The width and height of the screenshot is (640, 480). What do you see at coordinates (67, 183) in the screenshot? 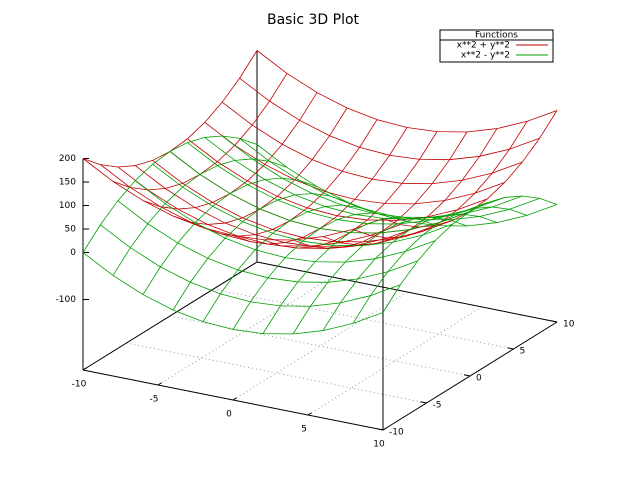
I see `z-tick-label: 150` at bounding box center [67, 183].